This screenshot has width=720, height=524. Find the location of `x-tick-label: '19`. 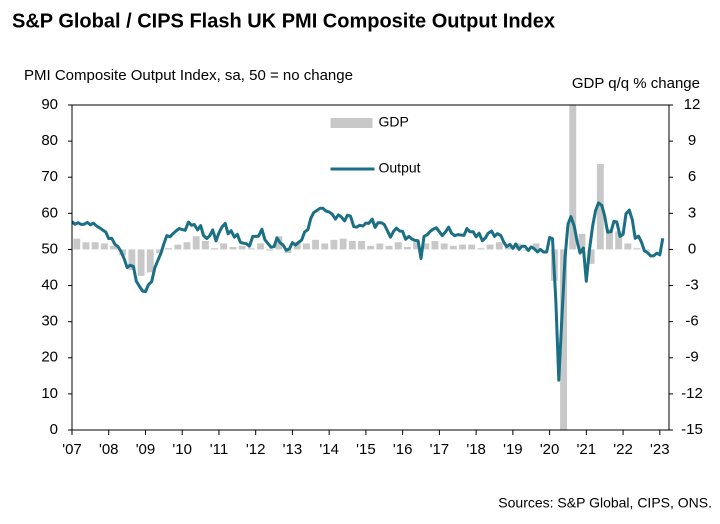

x-tick-label: '19 is located at coordinates (513, 449).